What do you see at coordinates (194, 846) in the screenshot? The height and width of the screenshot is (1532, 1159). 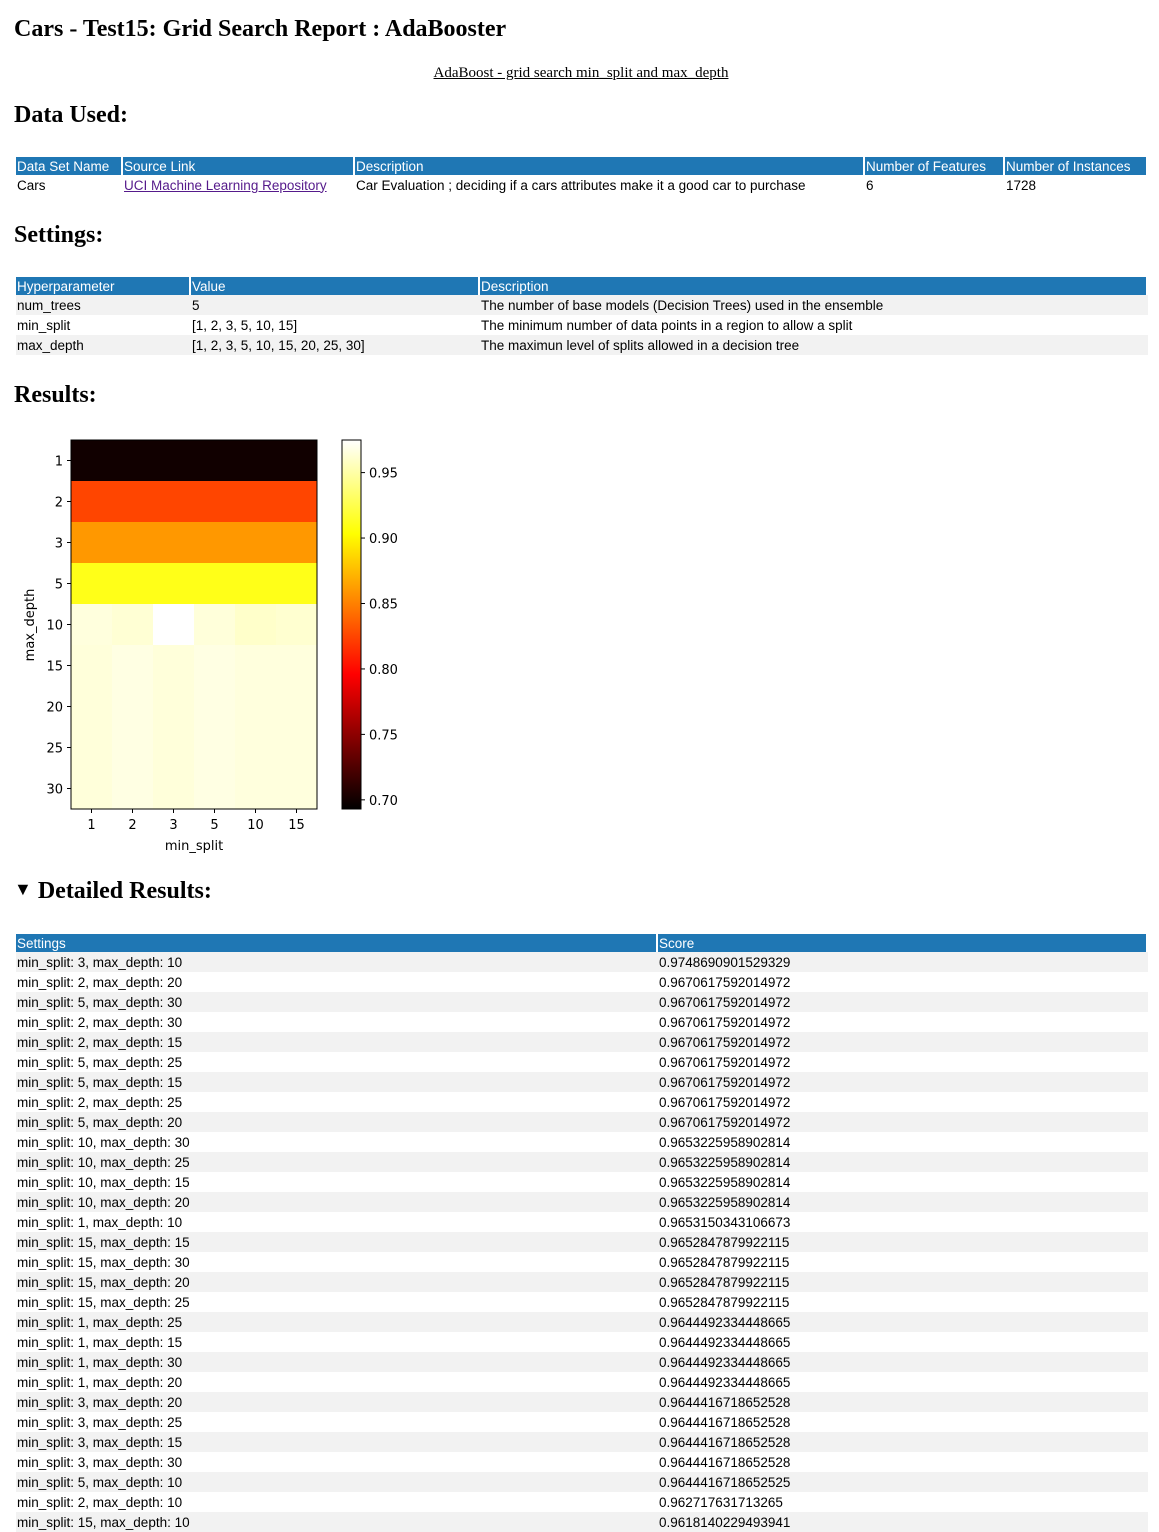 I see `x-axis-label: min_split` at bounding box center [194, 846].